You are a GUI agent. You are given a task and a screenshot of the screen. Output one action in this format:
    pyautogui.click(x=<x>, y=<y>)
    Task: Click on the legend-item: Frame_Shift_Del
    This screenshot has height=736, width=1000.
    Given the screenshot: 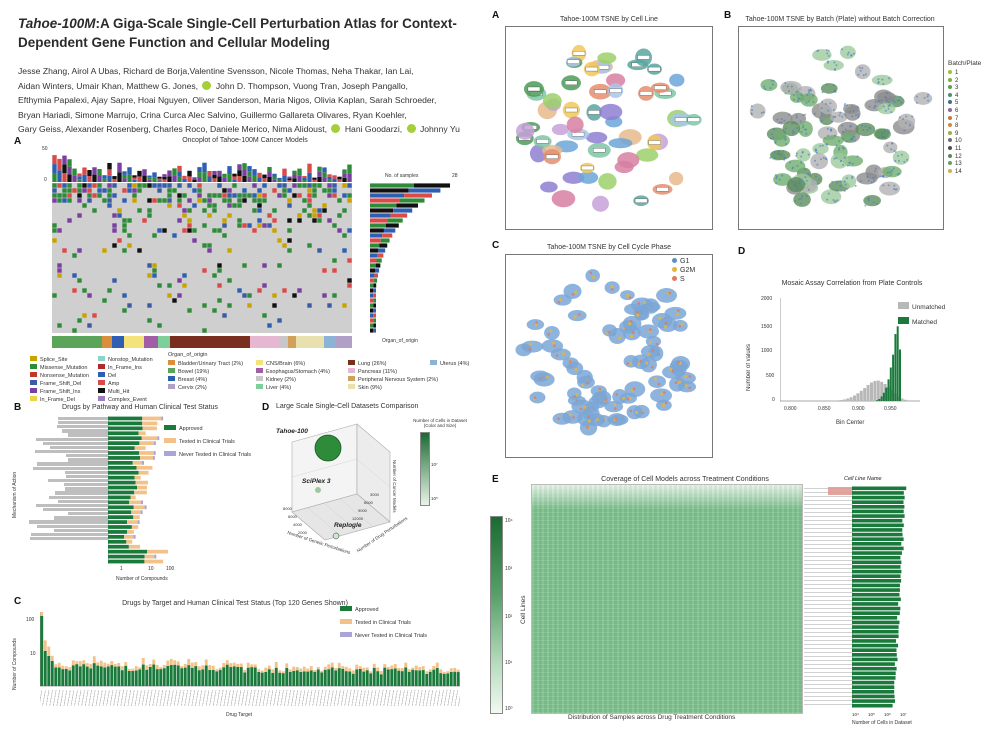 What is the action you would take?
    pyautogui.click(x=64, y=383)
    